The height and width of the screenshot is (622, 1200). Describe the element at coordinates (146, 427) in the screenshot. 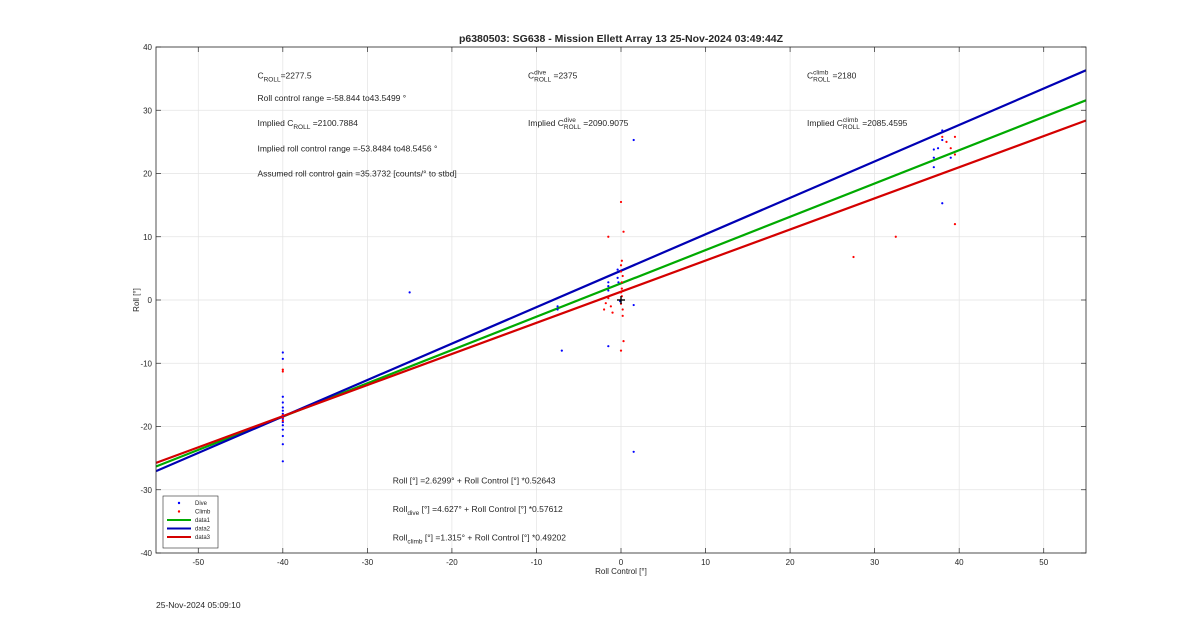

I see `y-tick-label: -20` at that location.